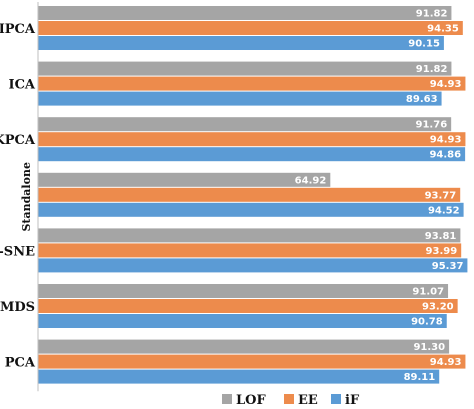  What do you see at coordinates (336, 399) in the screenshot?
I see `legend-swatch-if` at bounding box center [336, 399].